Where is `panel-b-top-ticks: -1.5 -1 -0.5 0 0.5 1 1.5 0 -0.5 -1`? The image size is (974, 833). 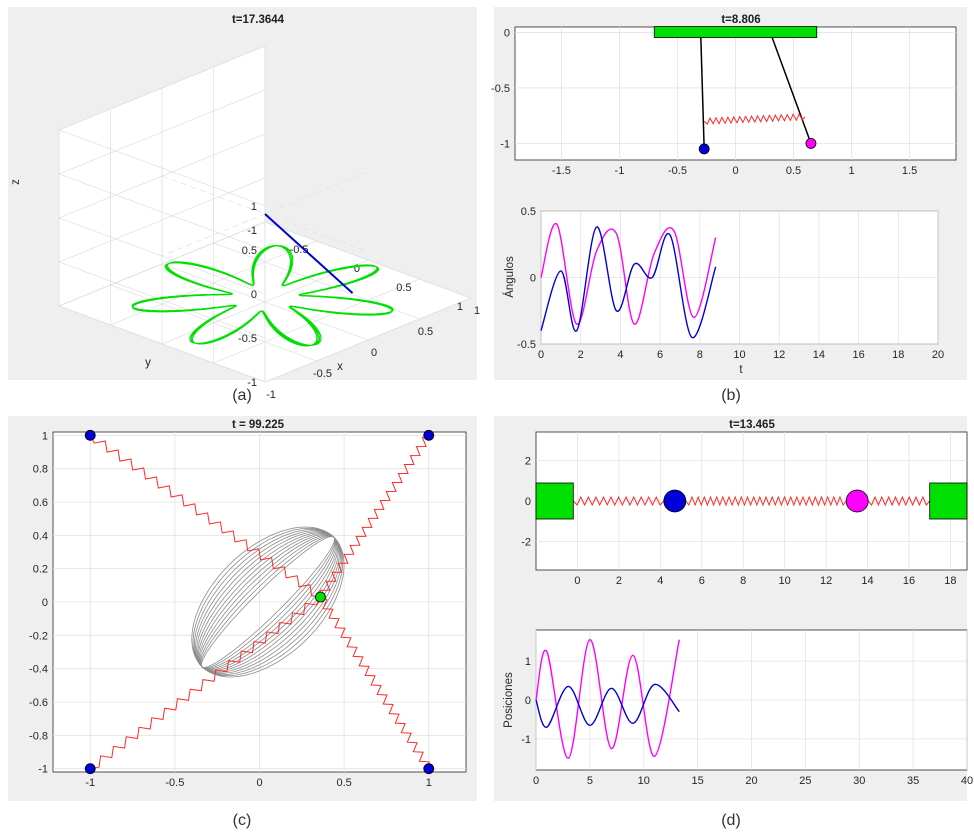
panel-b-top-ticks: -1.5 -1 -0.5 0 0.5 1 1.5 0 -0.5 -1 is located at coordinates (704, 102).